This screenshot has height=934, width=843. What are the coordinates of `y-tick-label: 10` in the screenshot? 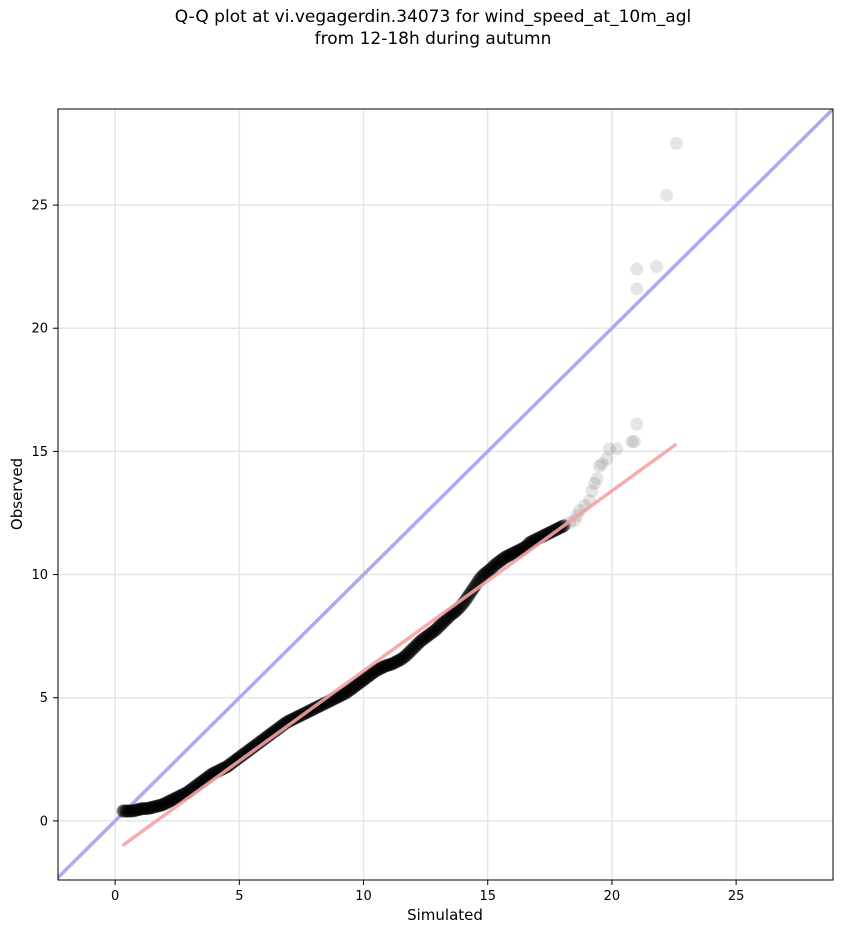 It's located at (39, 575).